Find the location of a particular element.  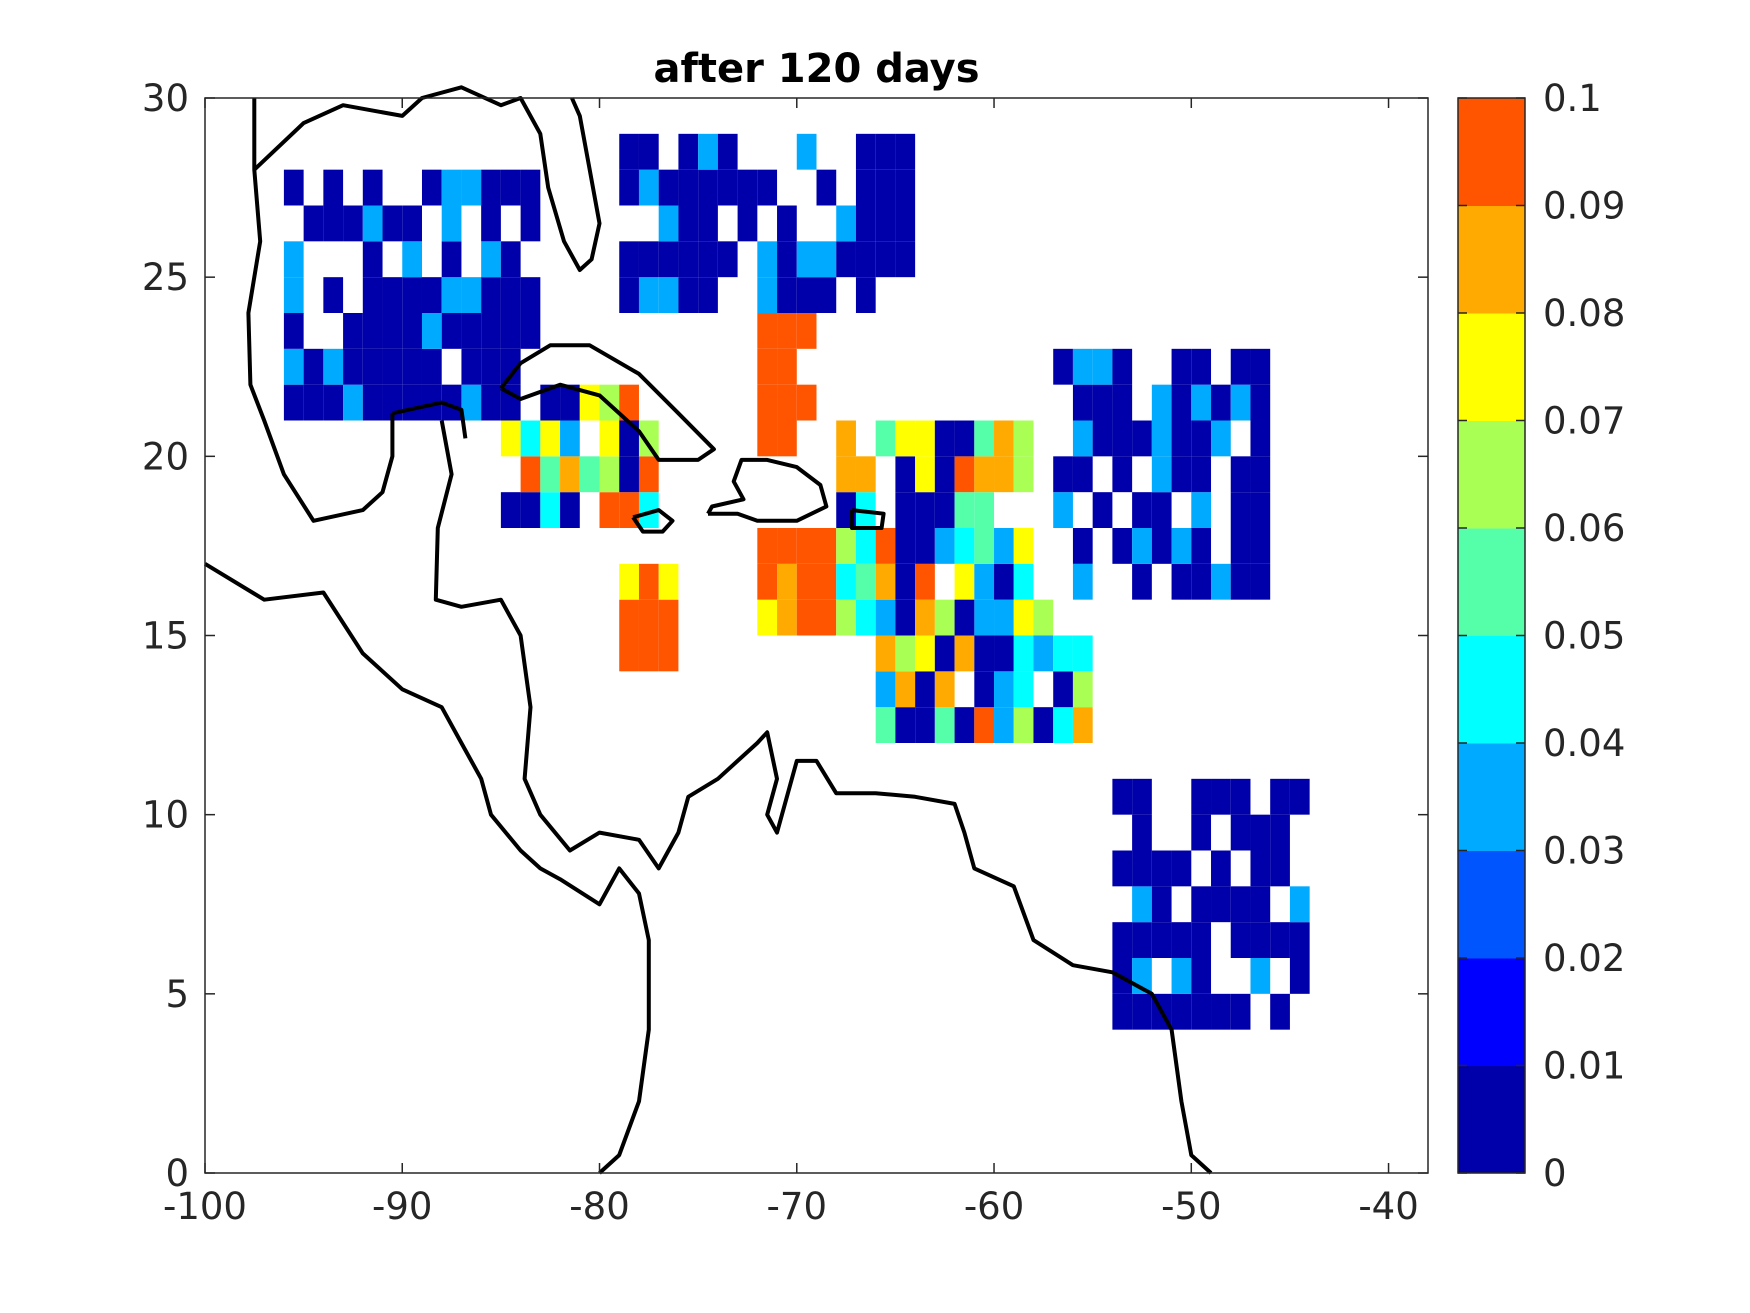

colorbar-tick-label: 0.04 is located at coordinates (1584, 743).